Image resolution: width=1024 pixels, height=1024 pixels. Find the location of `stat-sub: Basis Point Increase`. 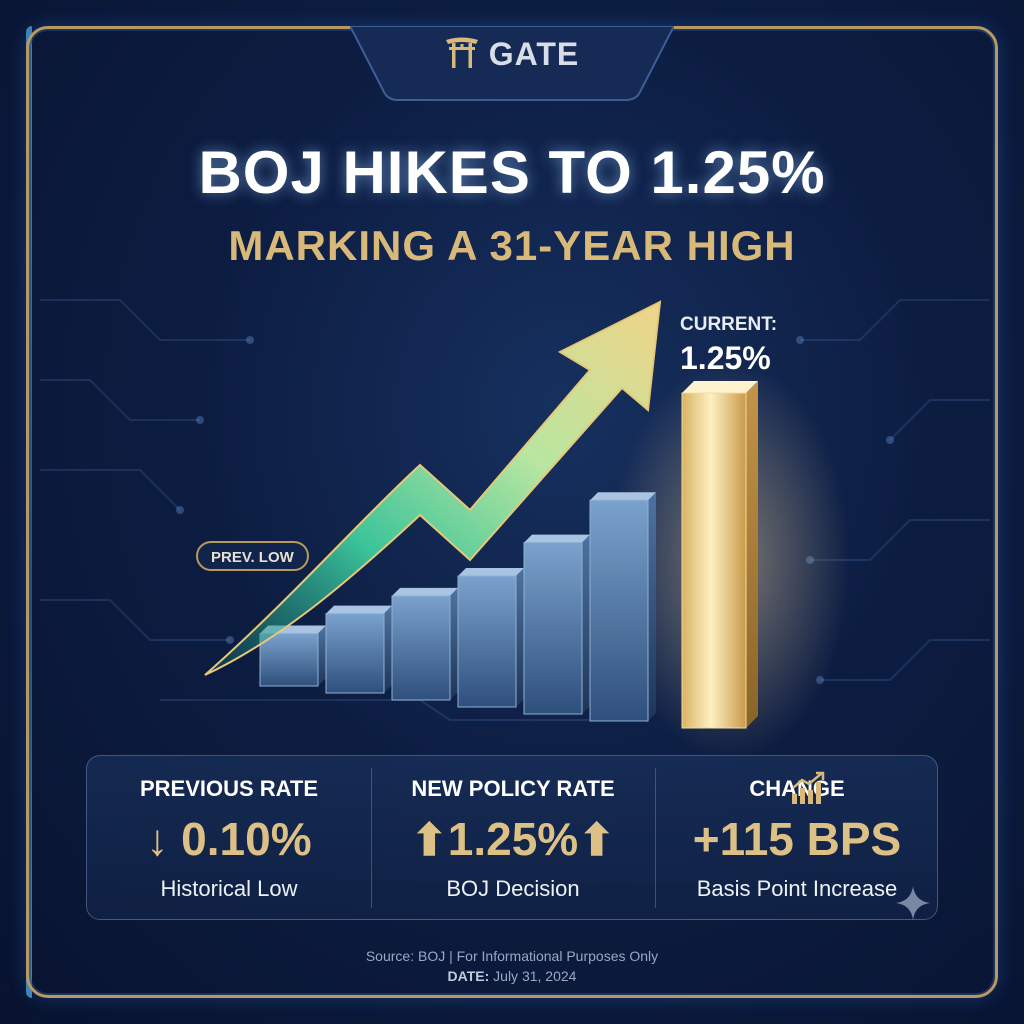

stat-sub: Basis Point Increase is located at coordinates (797, 888).